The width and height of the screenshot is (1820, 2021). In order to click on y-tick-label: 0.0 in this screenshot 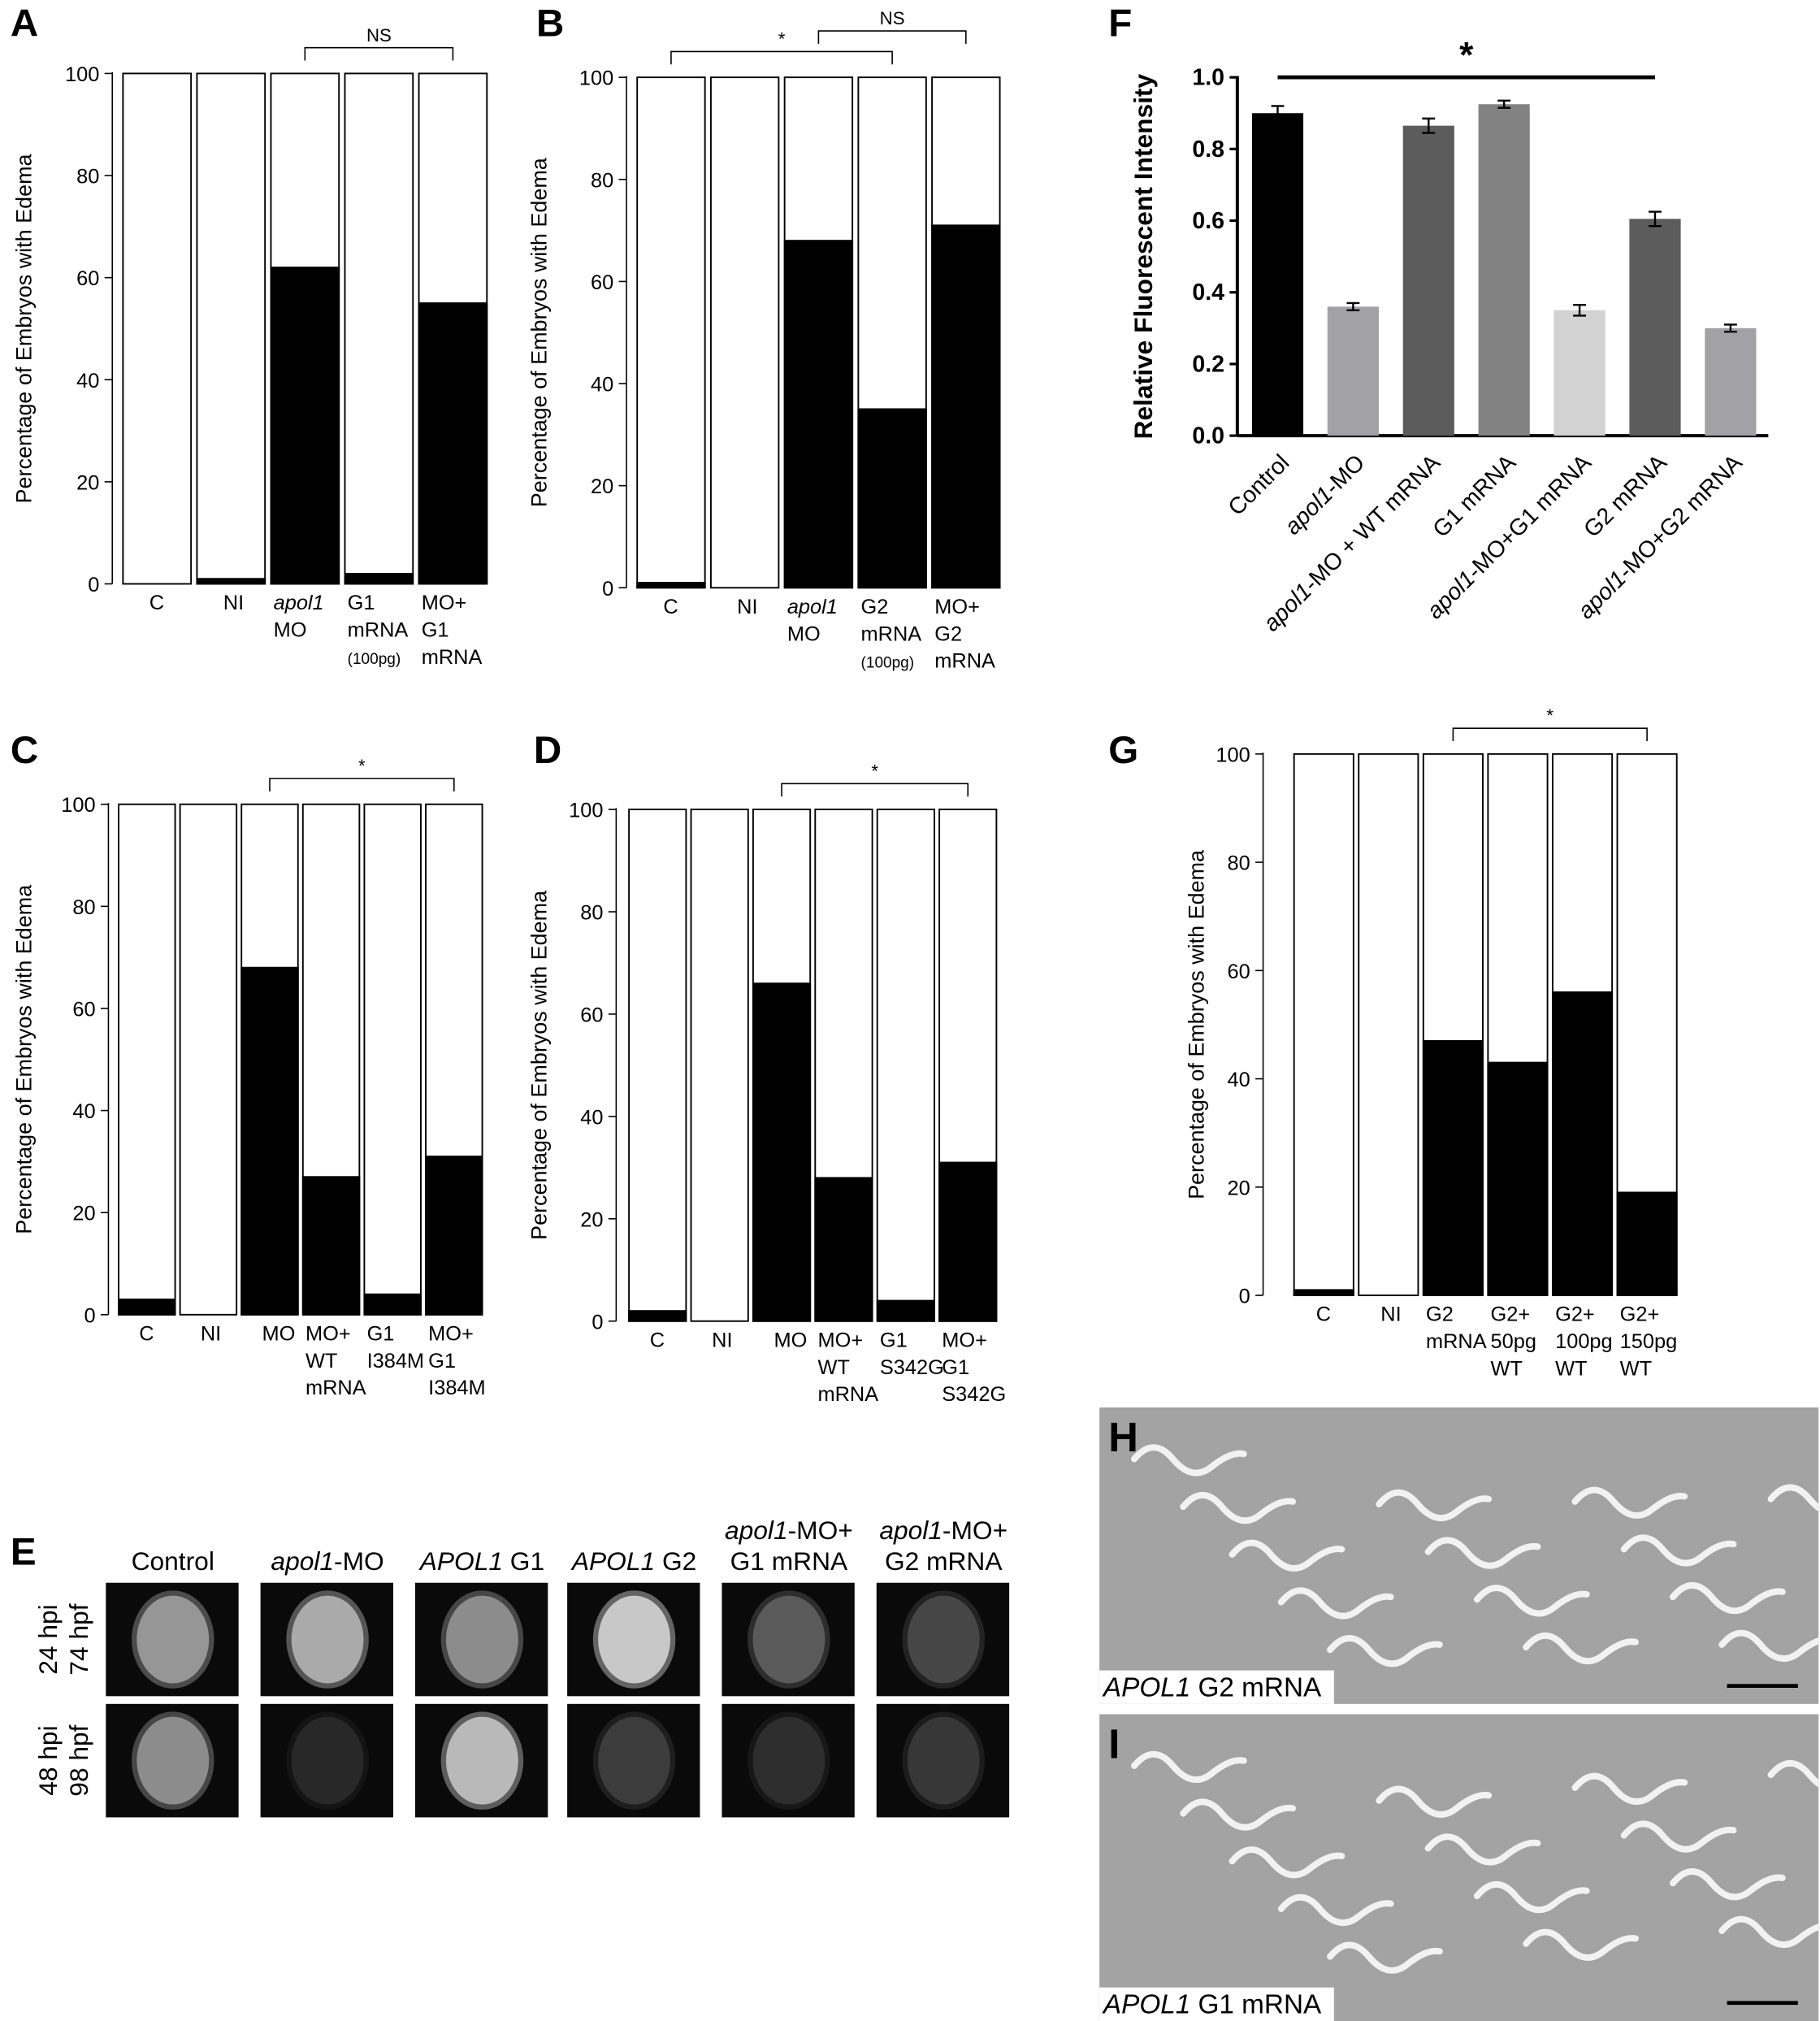, I will do `click(1208, 436)`.